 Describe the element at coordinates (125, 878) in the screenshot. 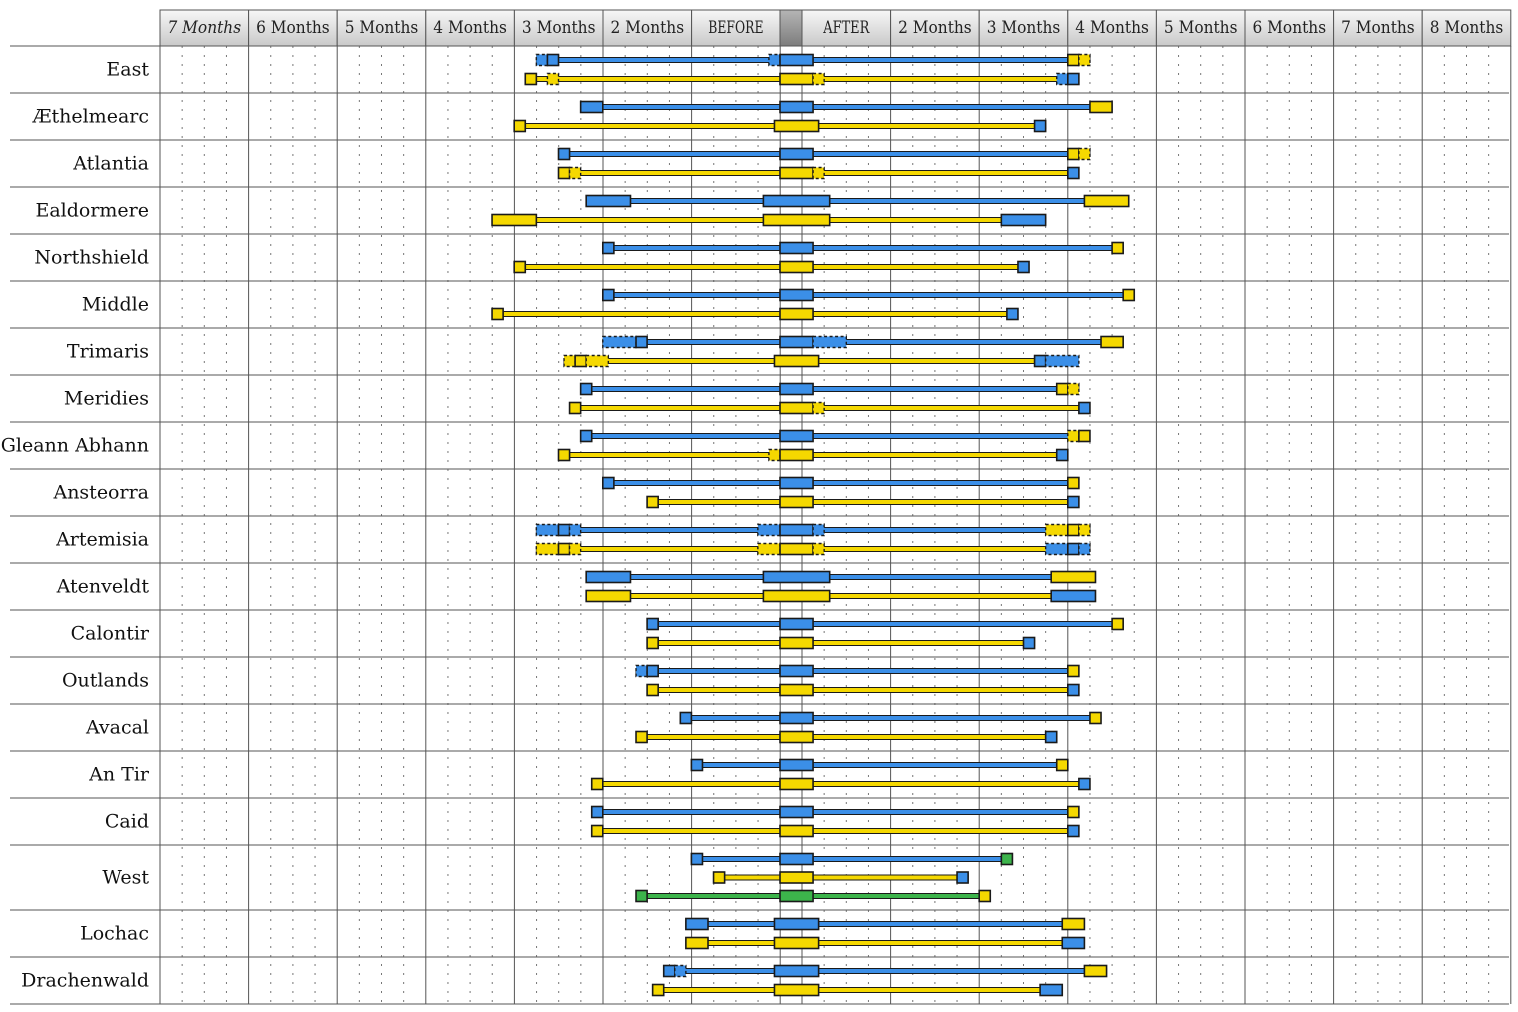

I see `row-label: West` at that location.